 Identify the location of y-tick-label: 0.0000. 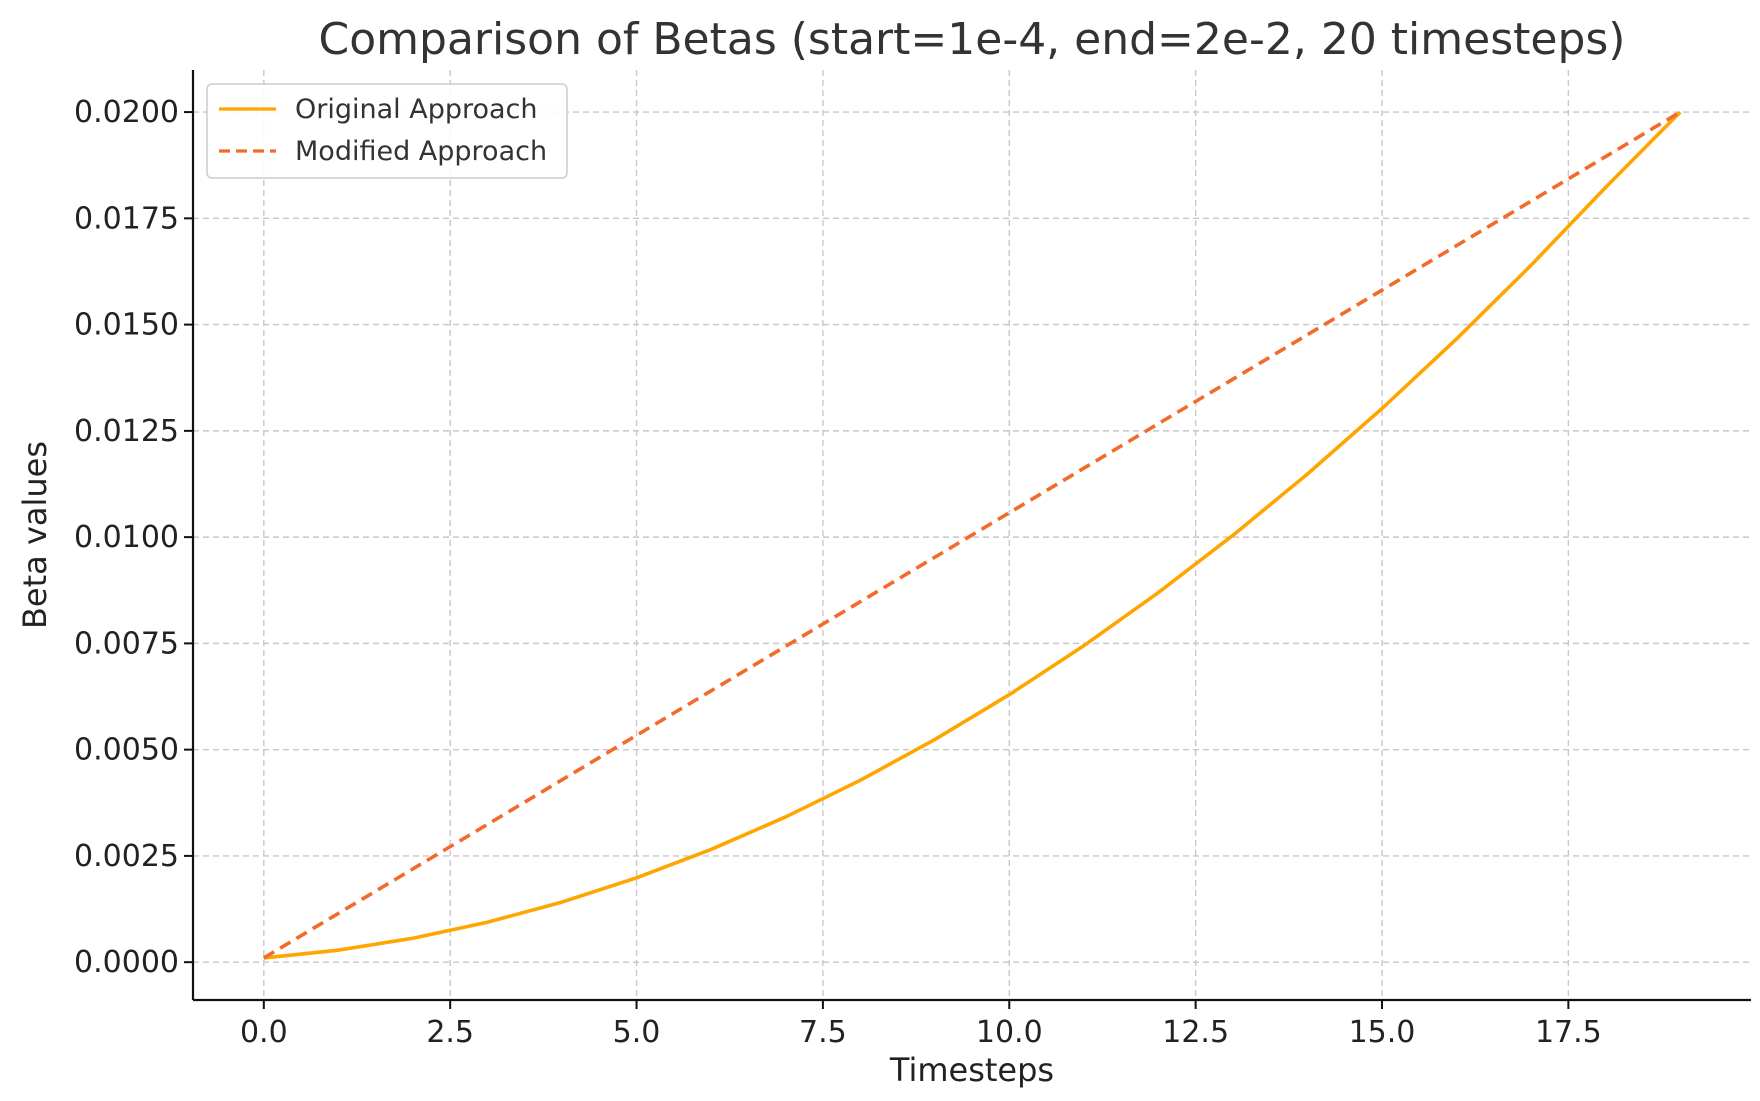
(126, 962).